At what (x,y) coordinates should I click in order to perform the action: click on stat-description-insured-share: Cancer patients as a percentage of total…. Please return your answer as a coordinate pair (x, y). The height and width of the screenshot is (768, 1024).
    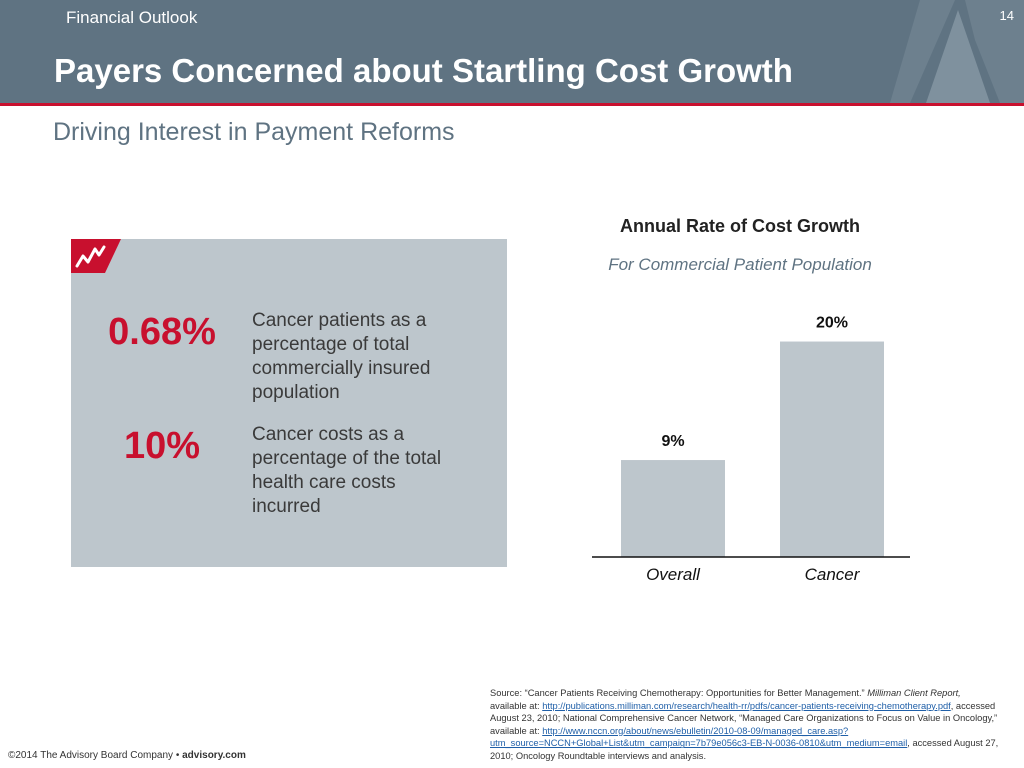
    Looking at the image, I should click on (341, 356).